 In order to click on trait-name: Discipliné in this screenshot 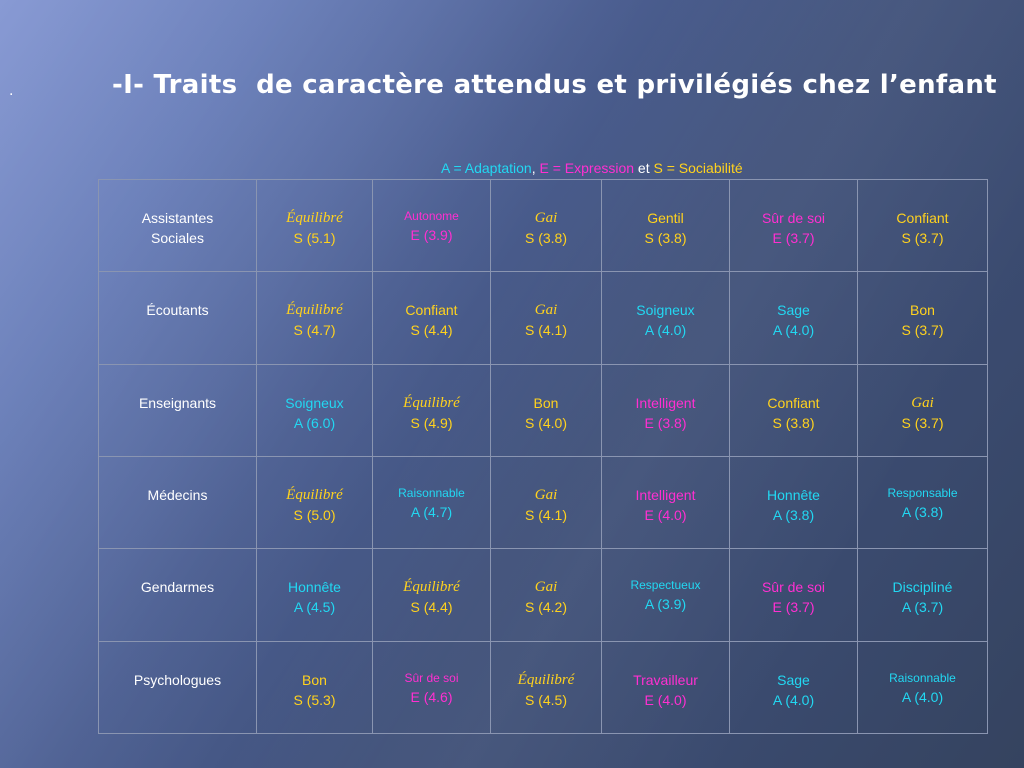, I will do `click(922, 587)`.